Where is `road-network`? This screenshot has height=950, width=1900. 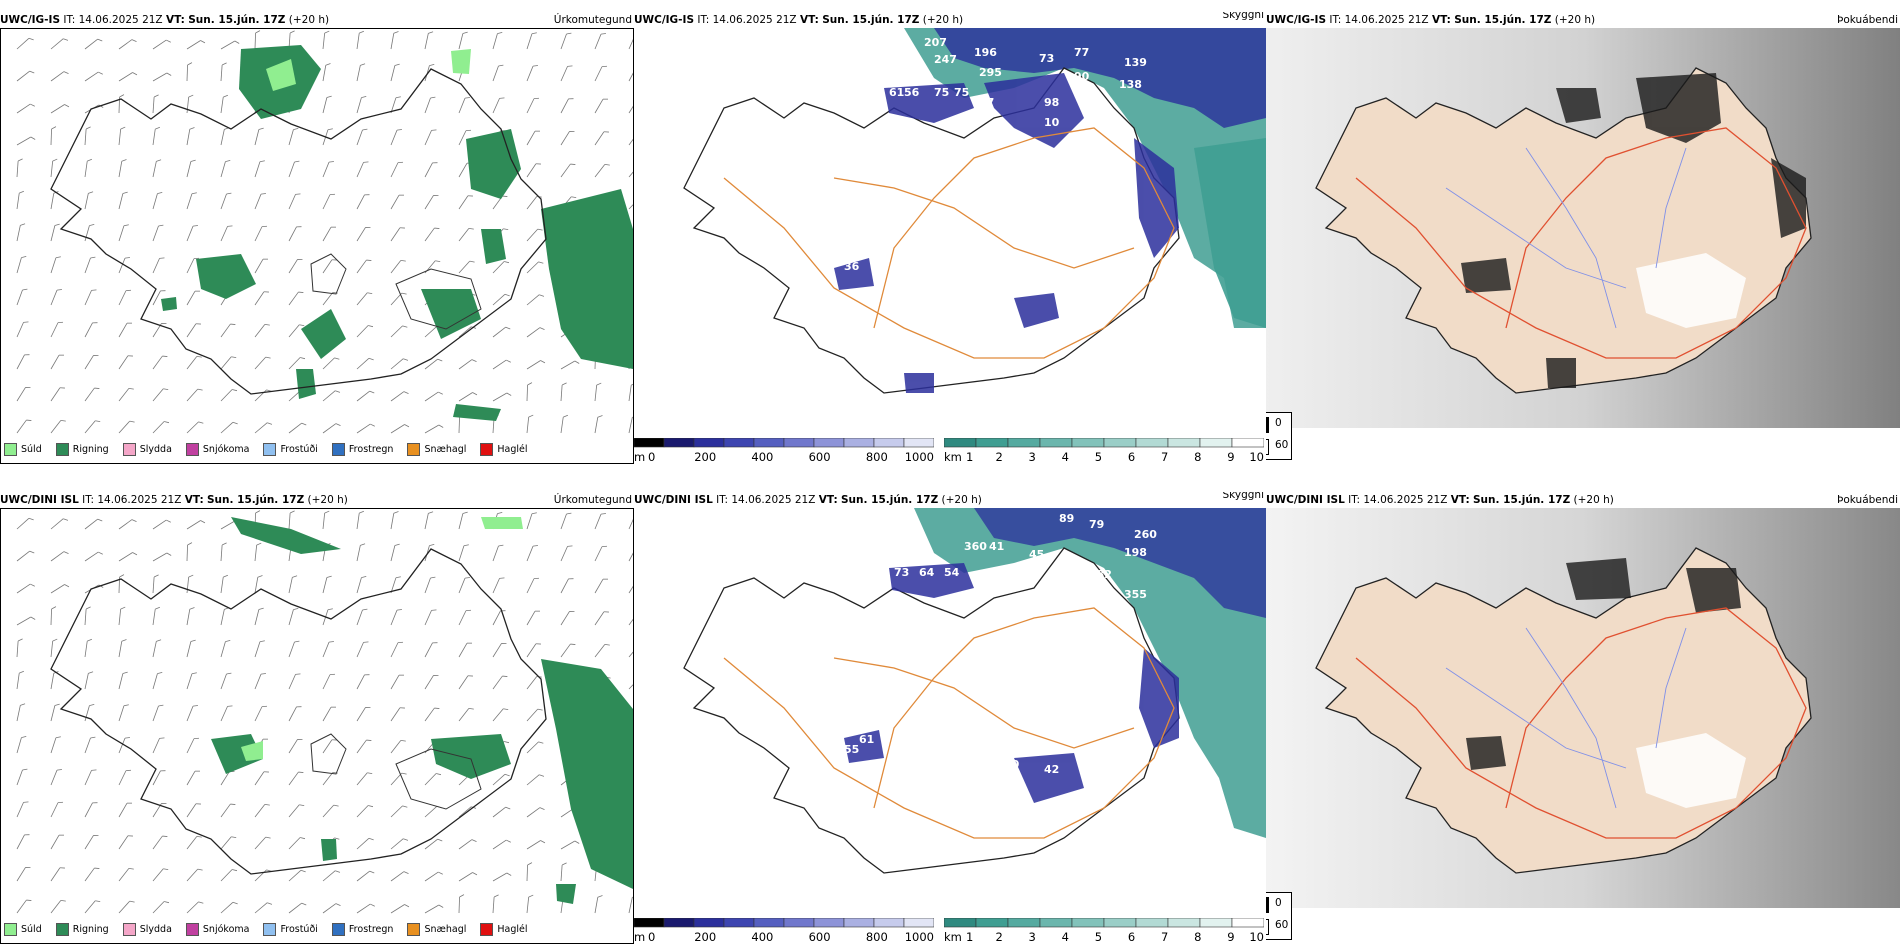
road-network is located at coordinates (949, 243).